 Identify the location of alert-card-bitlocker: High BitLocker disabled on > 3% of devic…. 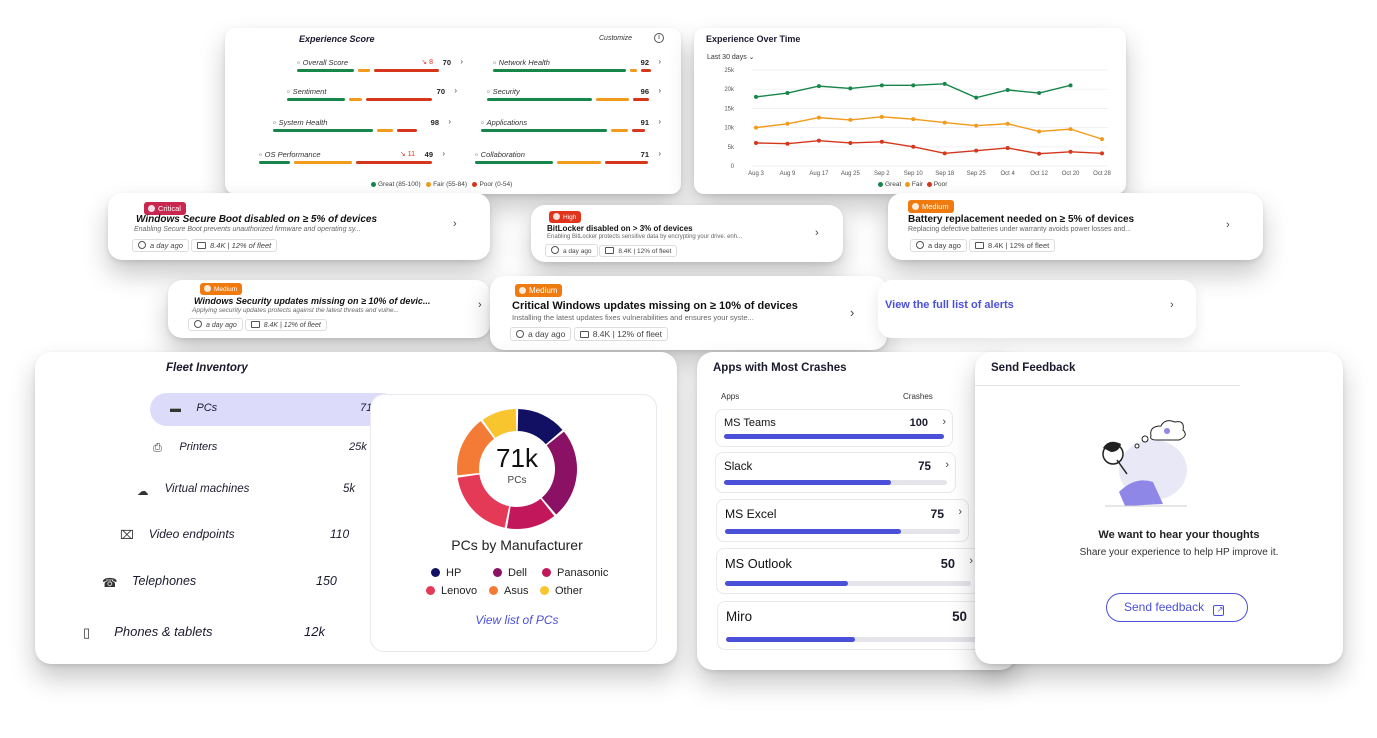
(687, 233).